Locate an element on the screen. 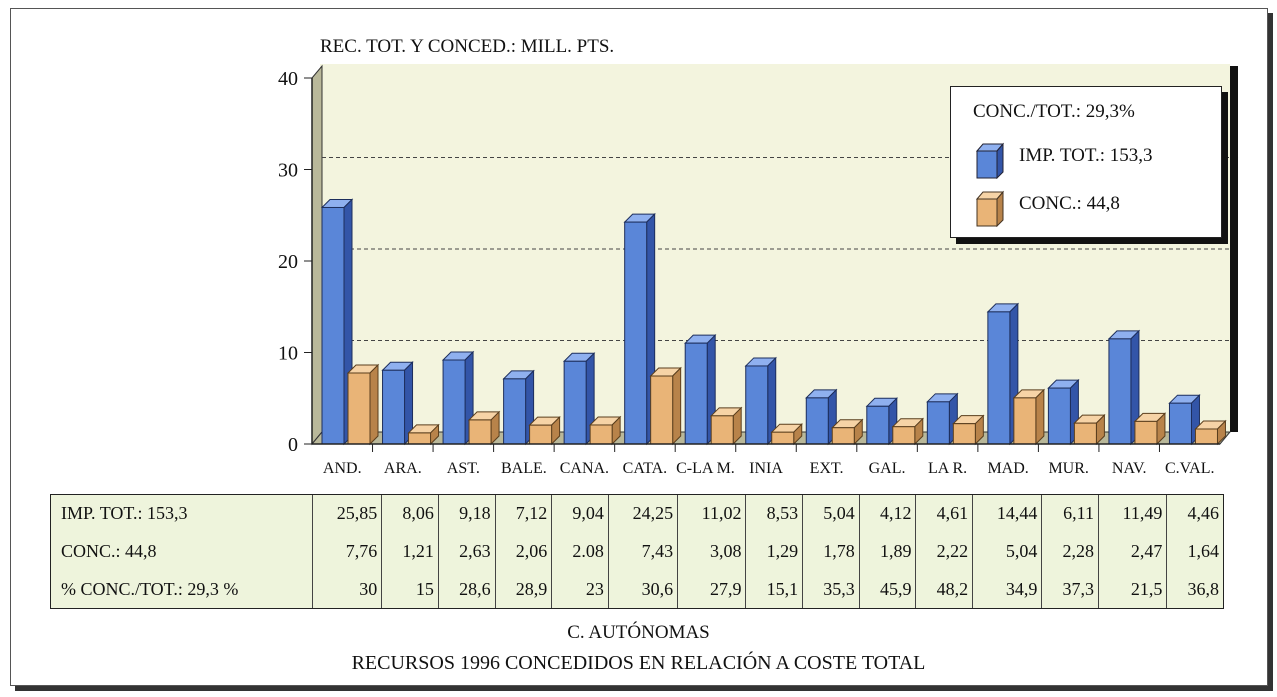 The image size is (1277, 697). x-tick-label-6: C-LA M. is located at coordinates (705, 468).